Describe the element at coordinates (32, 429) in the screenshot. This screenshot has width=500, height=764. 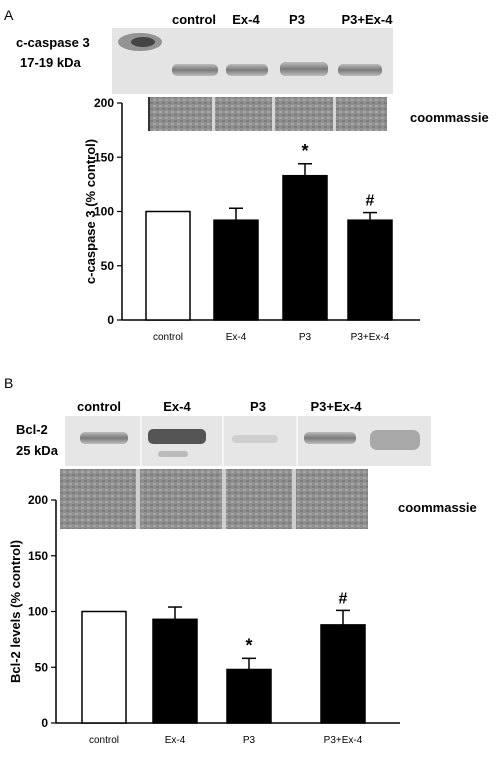
I see `panel-b-protein-label: Bcl-2` at that location.